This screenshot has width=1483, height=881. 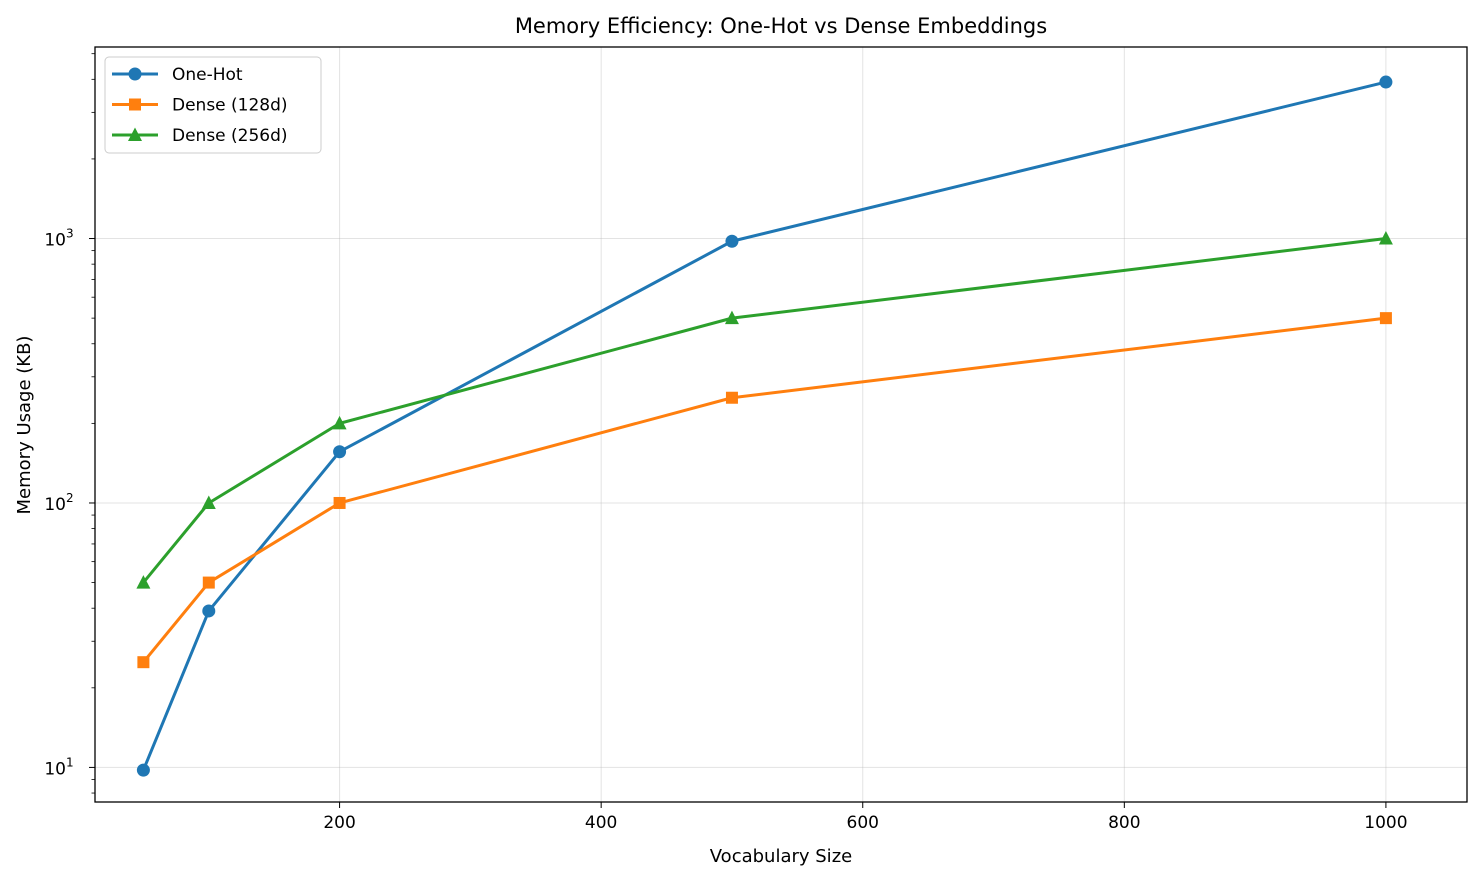 I want to click on legend-entry: Dense (256d), so click(x=200, y=136).